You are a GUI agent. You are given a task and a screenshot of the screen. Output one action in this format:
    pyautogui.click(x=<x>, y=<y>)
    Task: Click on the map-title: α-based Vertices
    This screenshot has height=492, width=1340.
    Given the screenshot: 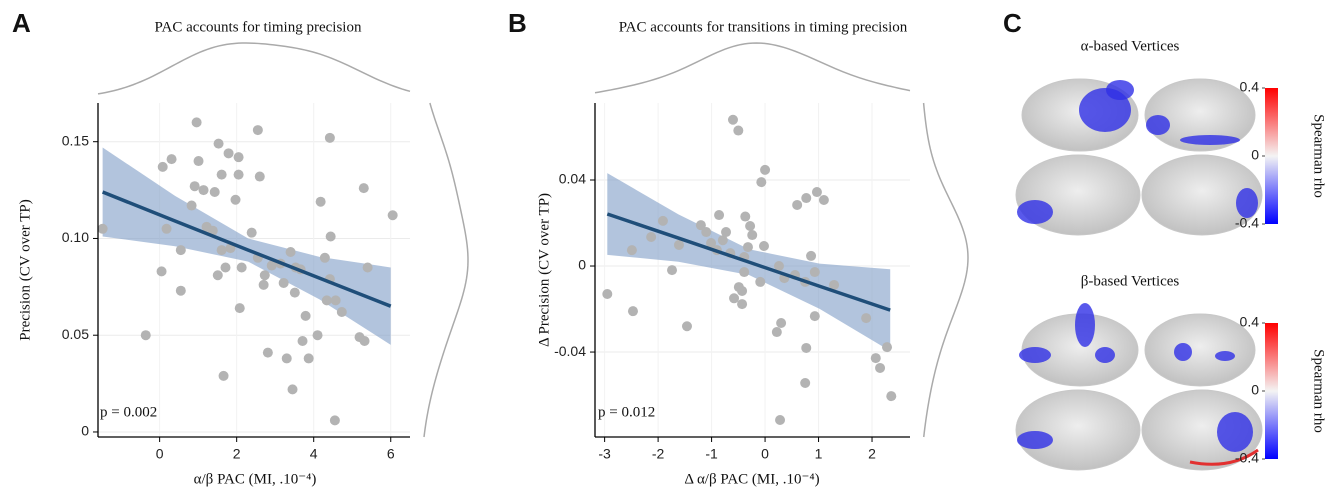 What is the action you would take?
    pyautogui.click(x=1130, y=46)
    